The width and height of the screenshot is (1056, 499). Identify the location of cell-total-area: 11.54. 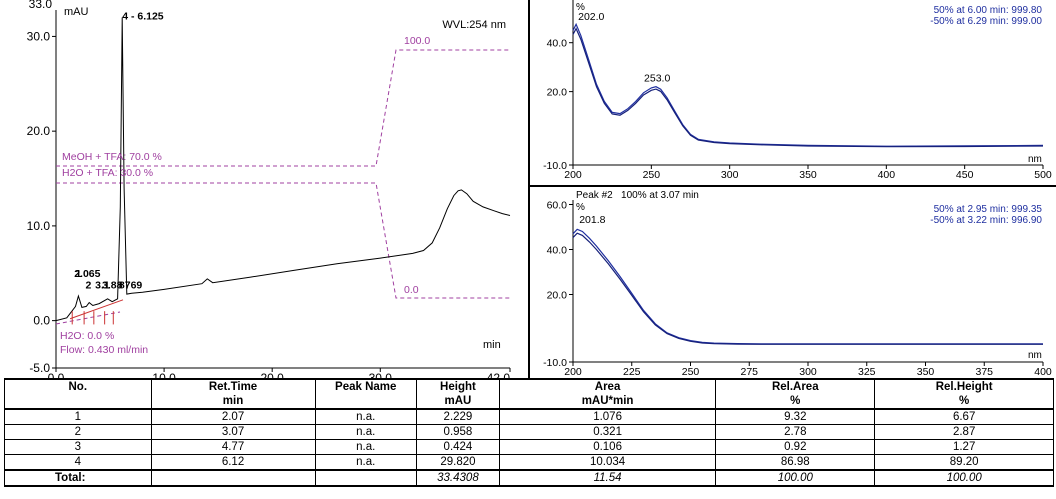
(607, 478).